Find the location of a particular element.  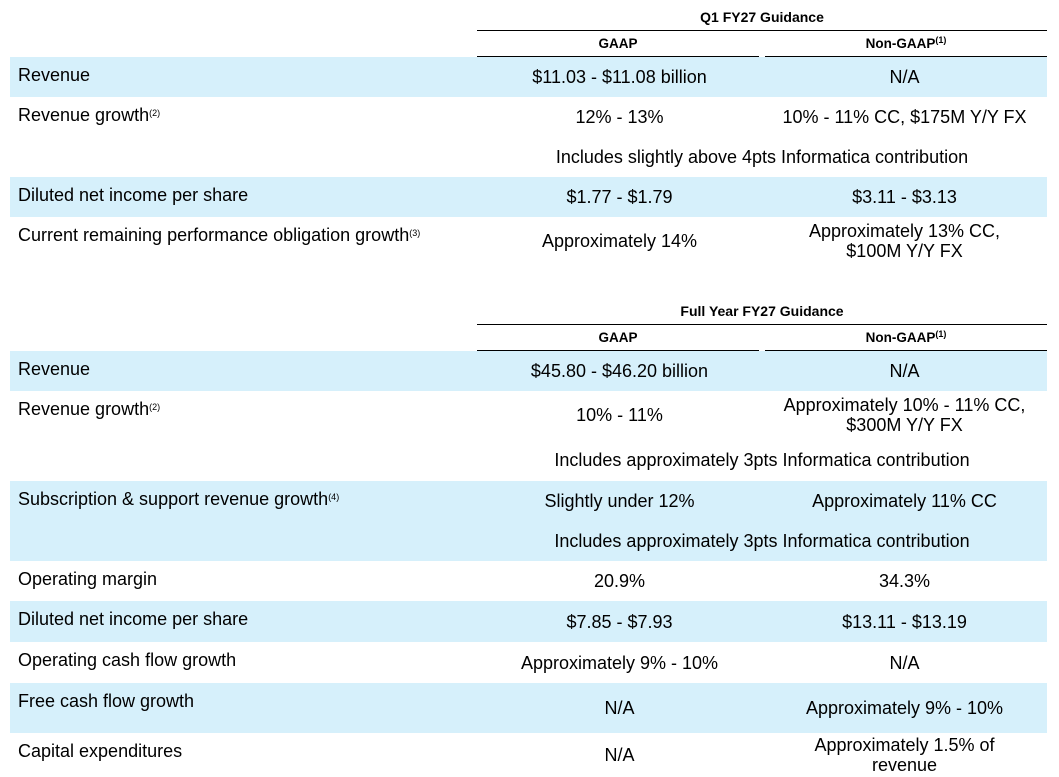

table-row: Operating margin 20.9% 34.3% is located at coordinates (528, 581).